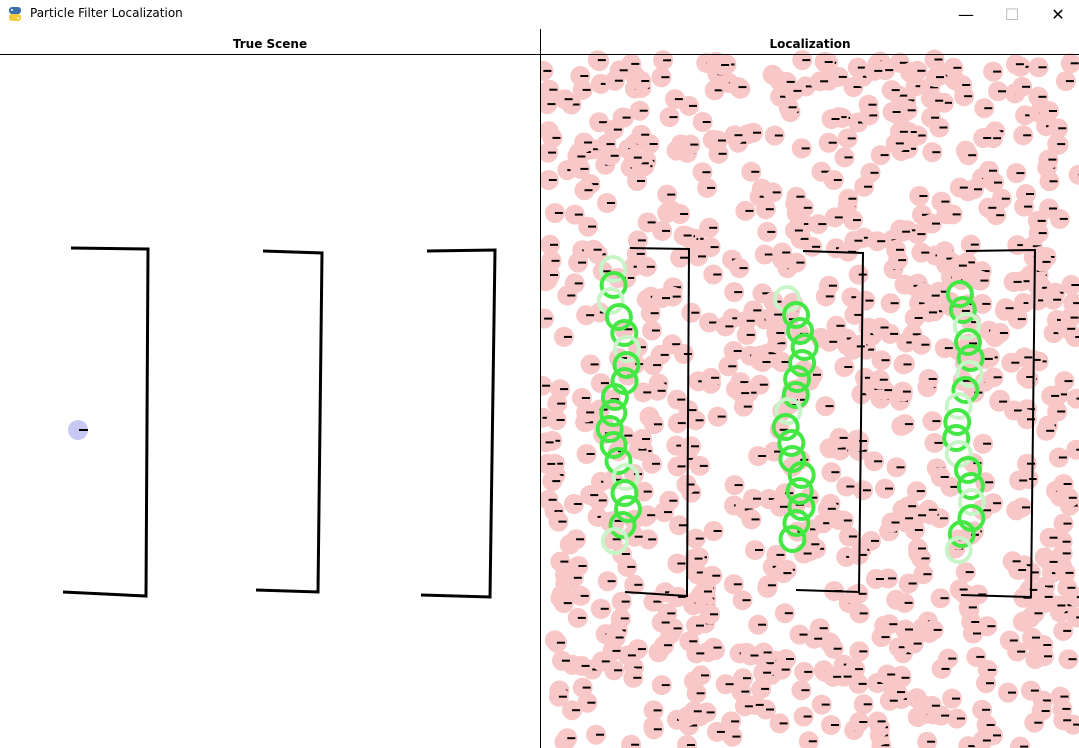 The width and height of the screenshot is (1079, 748). Describe the element at coordinates (810, 44) in the screenshot. I see `localization-title: Localization` at that location.